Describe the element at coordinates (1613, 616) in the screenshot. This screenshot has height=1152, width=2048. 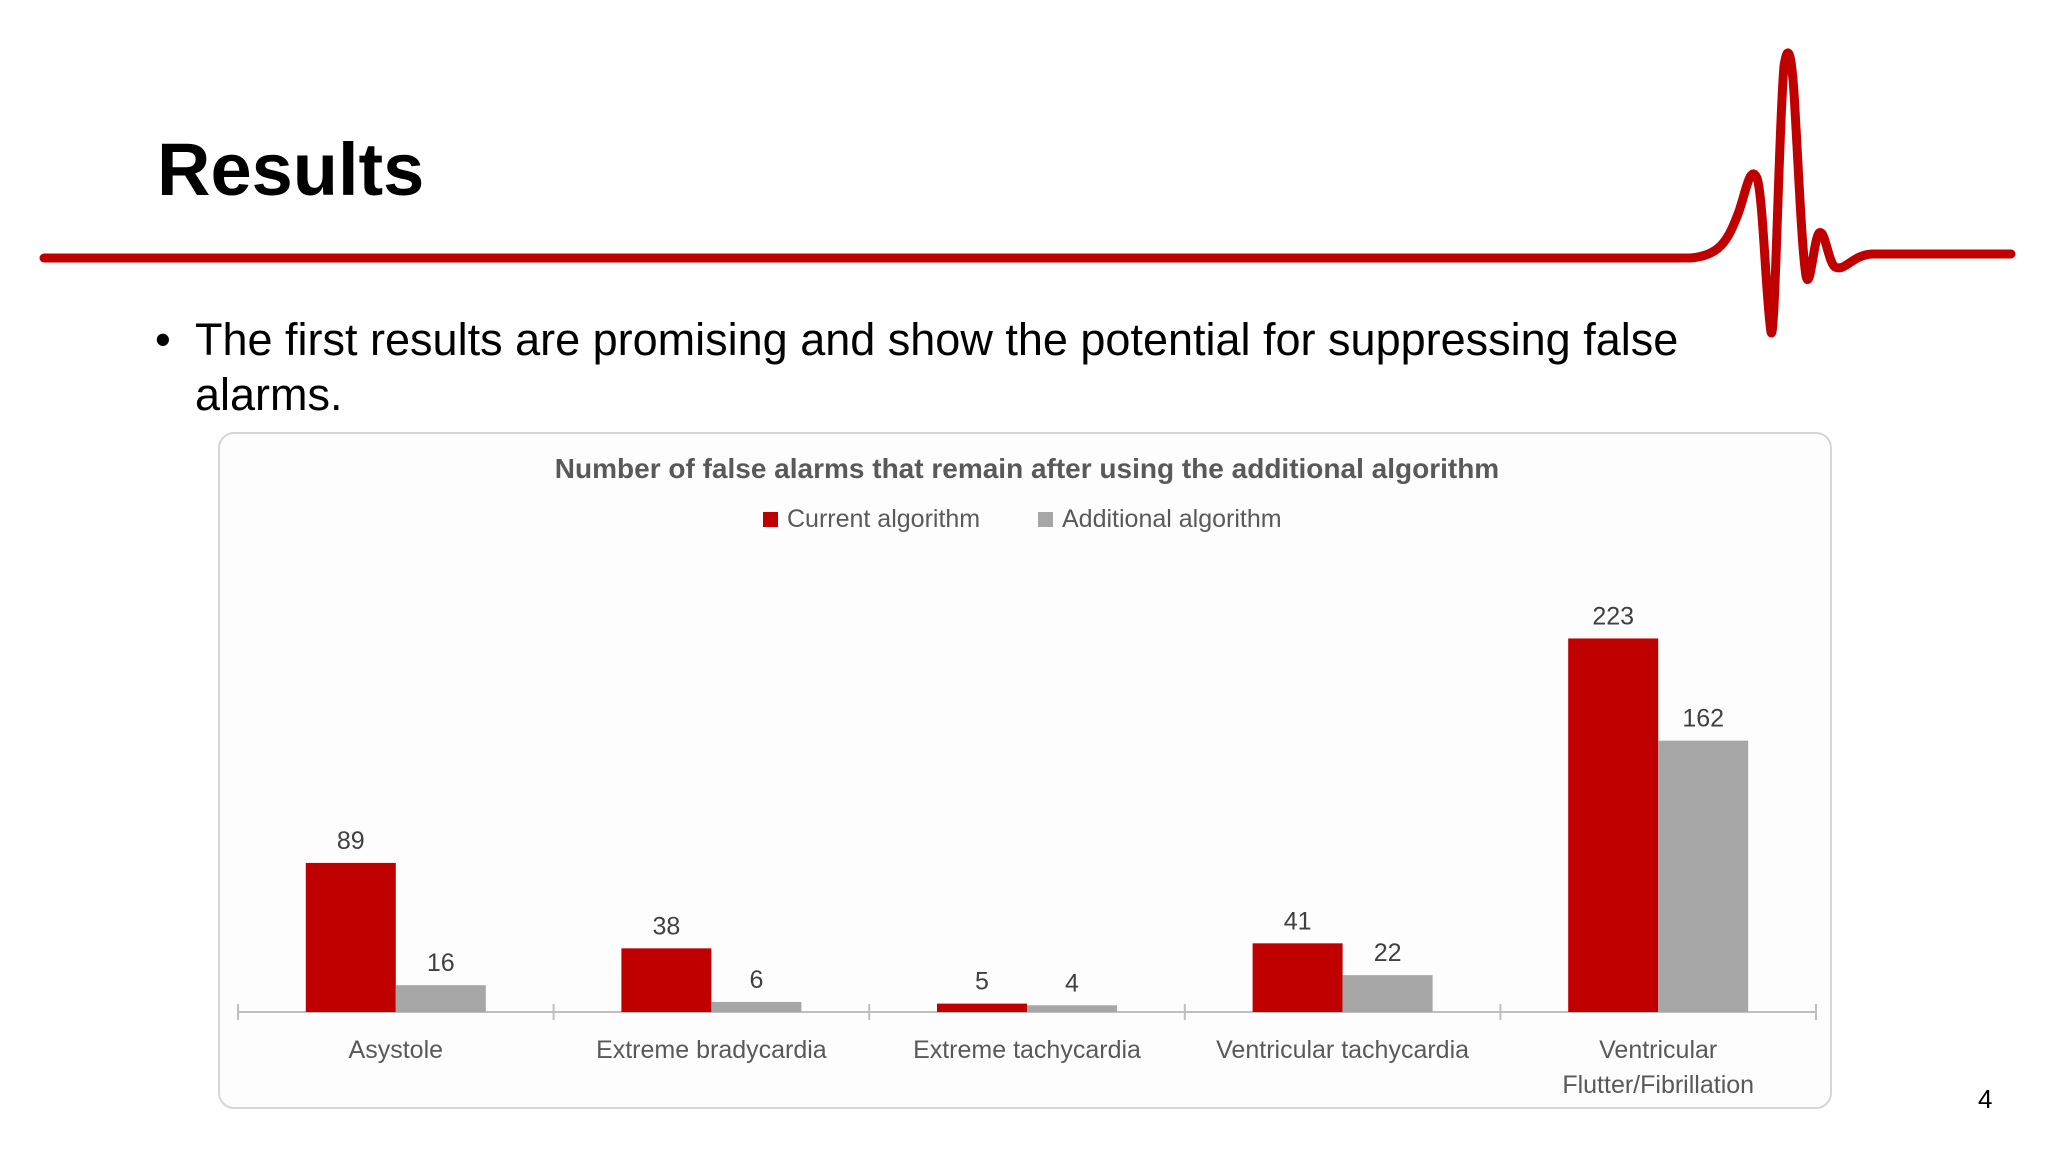
I see `data-label-1-5: 223` at that location.